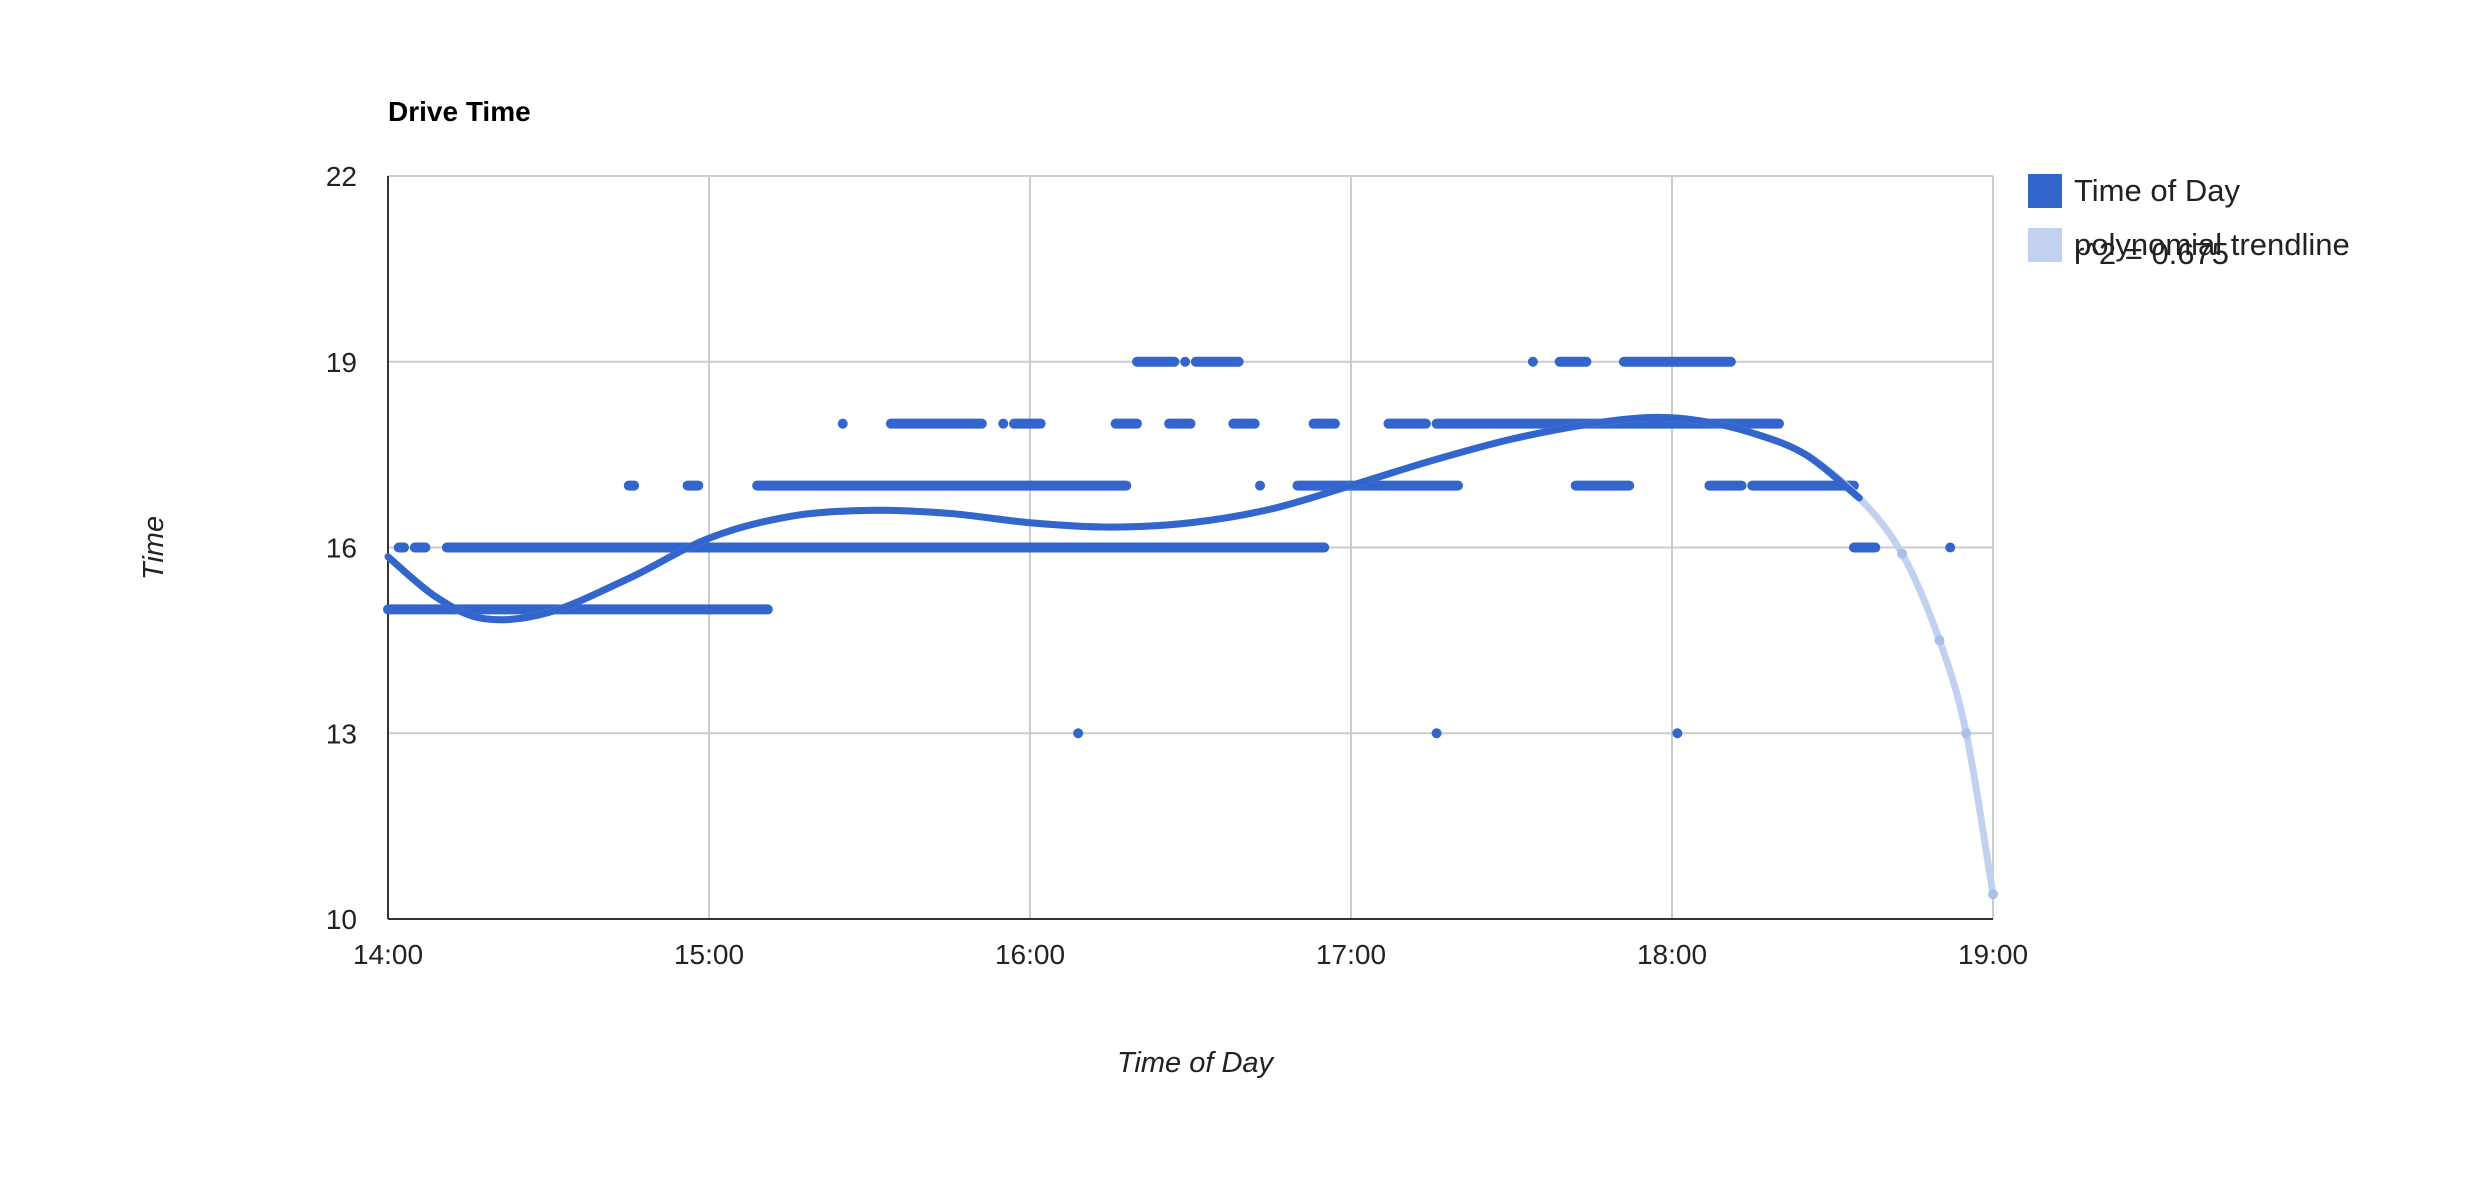 This screenshot has height=1199, width=2490. I want to click on y-axis-label: Time, so click(154, 548).